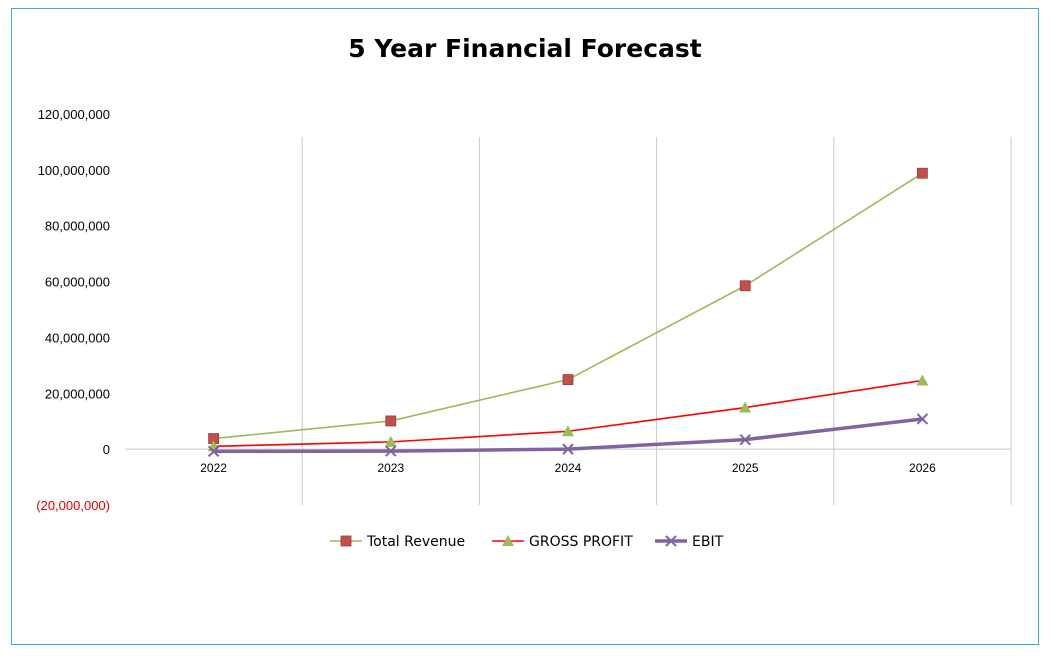  What do you see at coordinates (213, 468) in the screenshot?
I see `x-tick-label: 2022` at bounding box center [213, 468].